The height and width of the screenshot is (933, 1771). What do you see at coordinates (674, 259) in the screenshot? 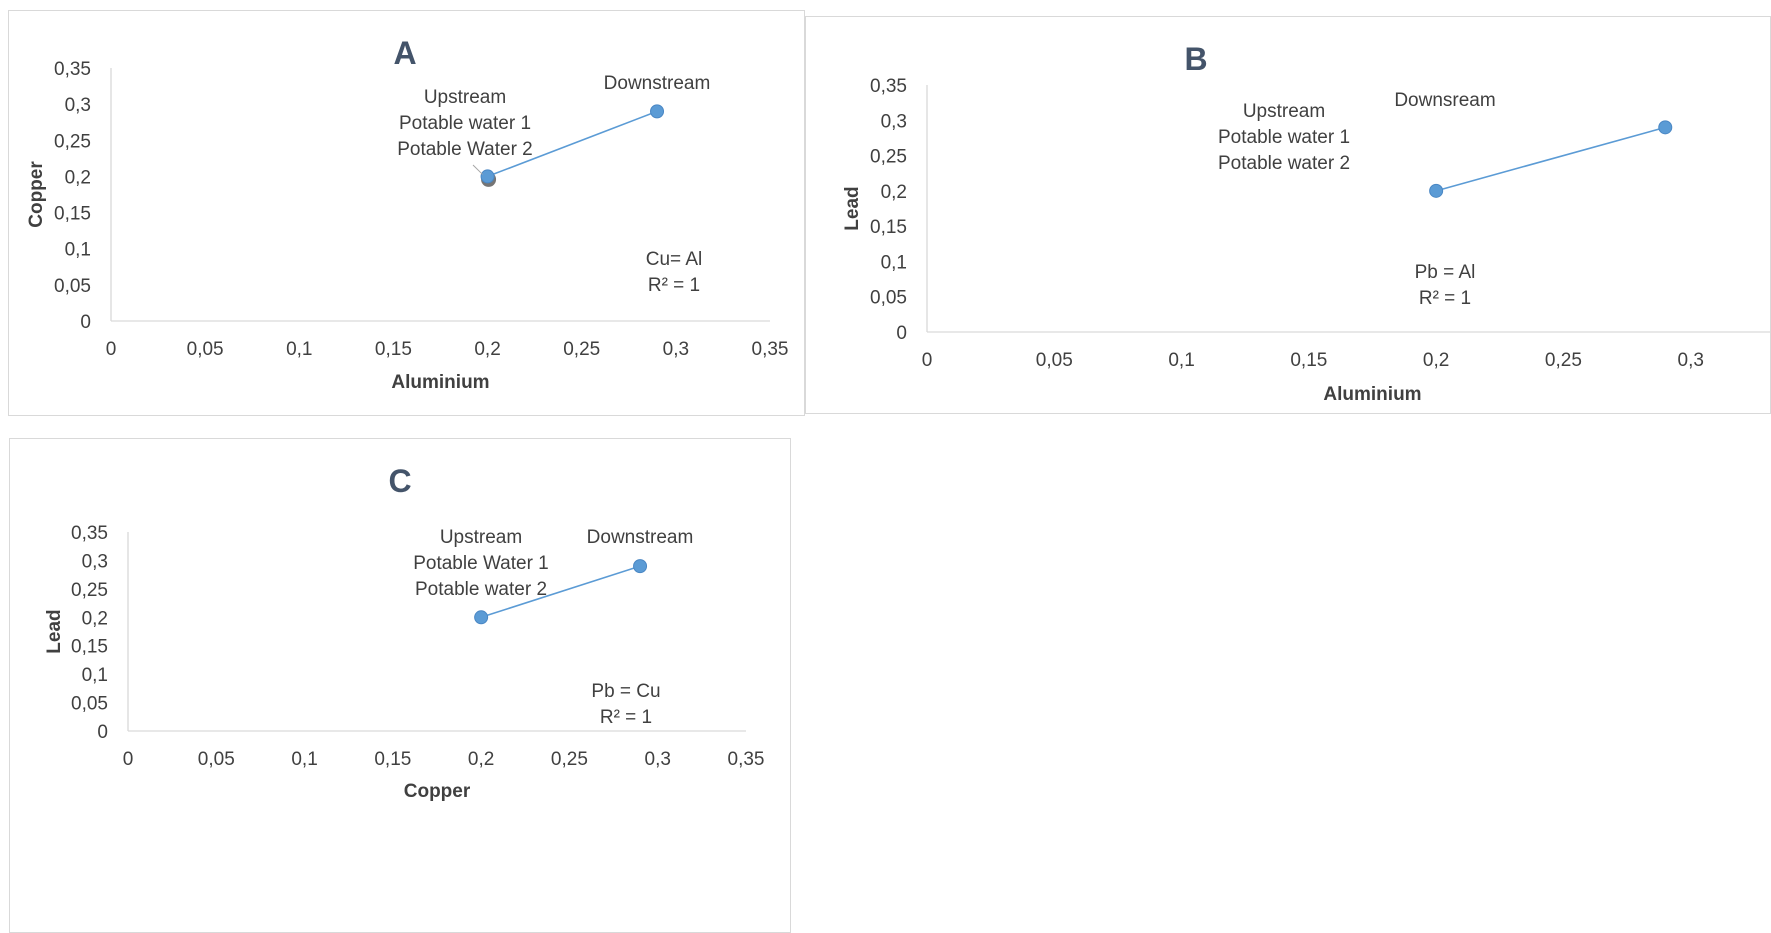
I see `trendline-equation: Cu= Al` at bounding box center [674, 259].